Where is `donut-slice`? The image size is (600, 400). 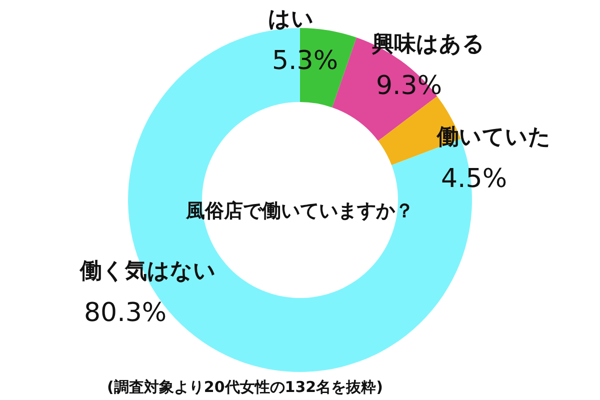 donut-slice is located at coordinates (419, 131).